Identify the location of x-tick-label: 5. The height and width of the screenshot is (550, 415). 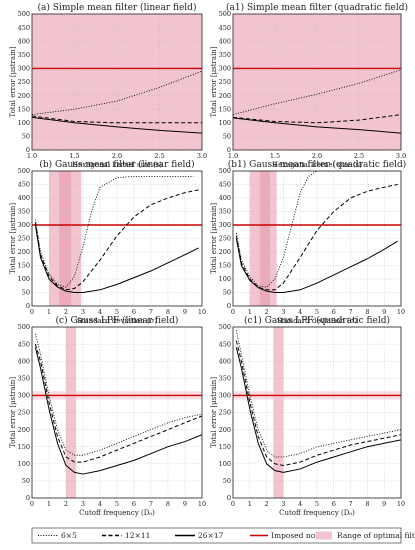
(317, 312).